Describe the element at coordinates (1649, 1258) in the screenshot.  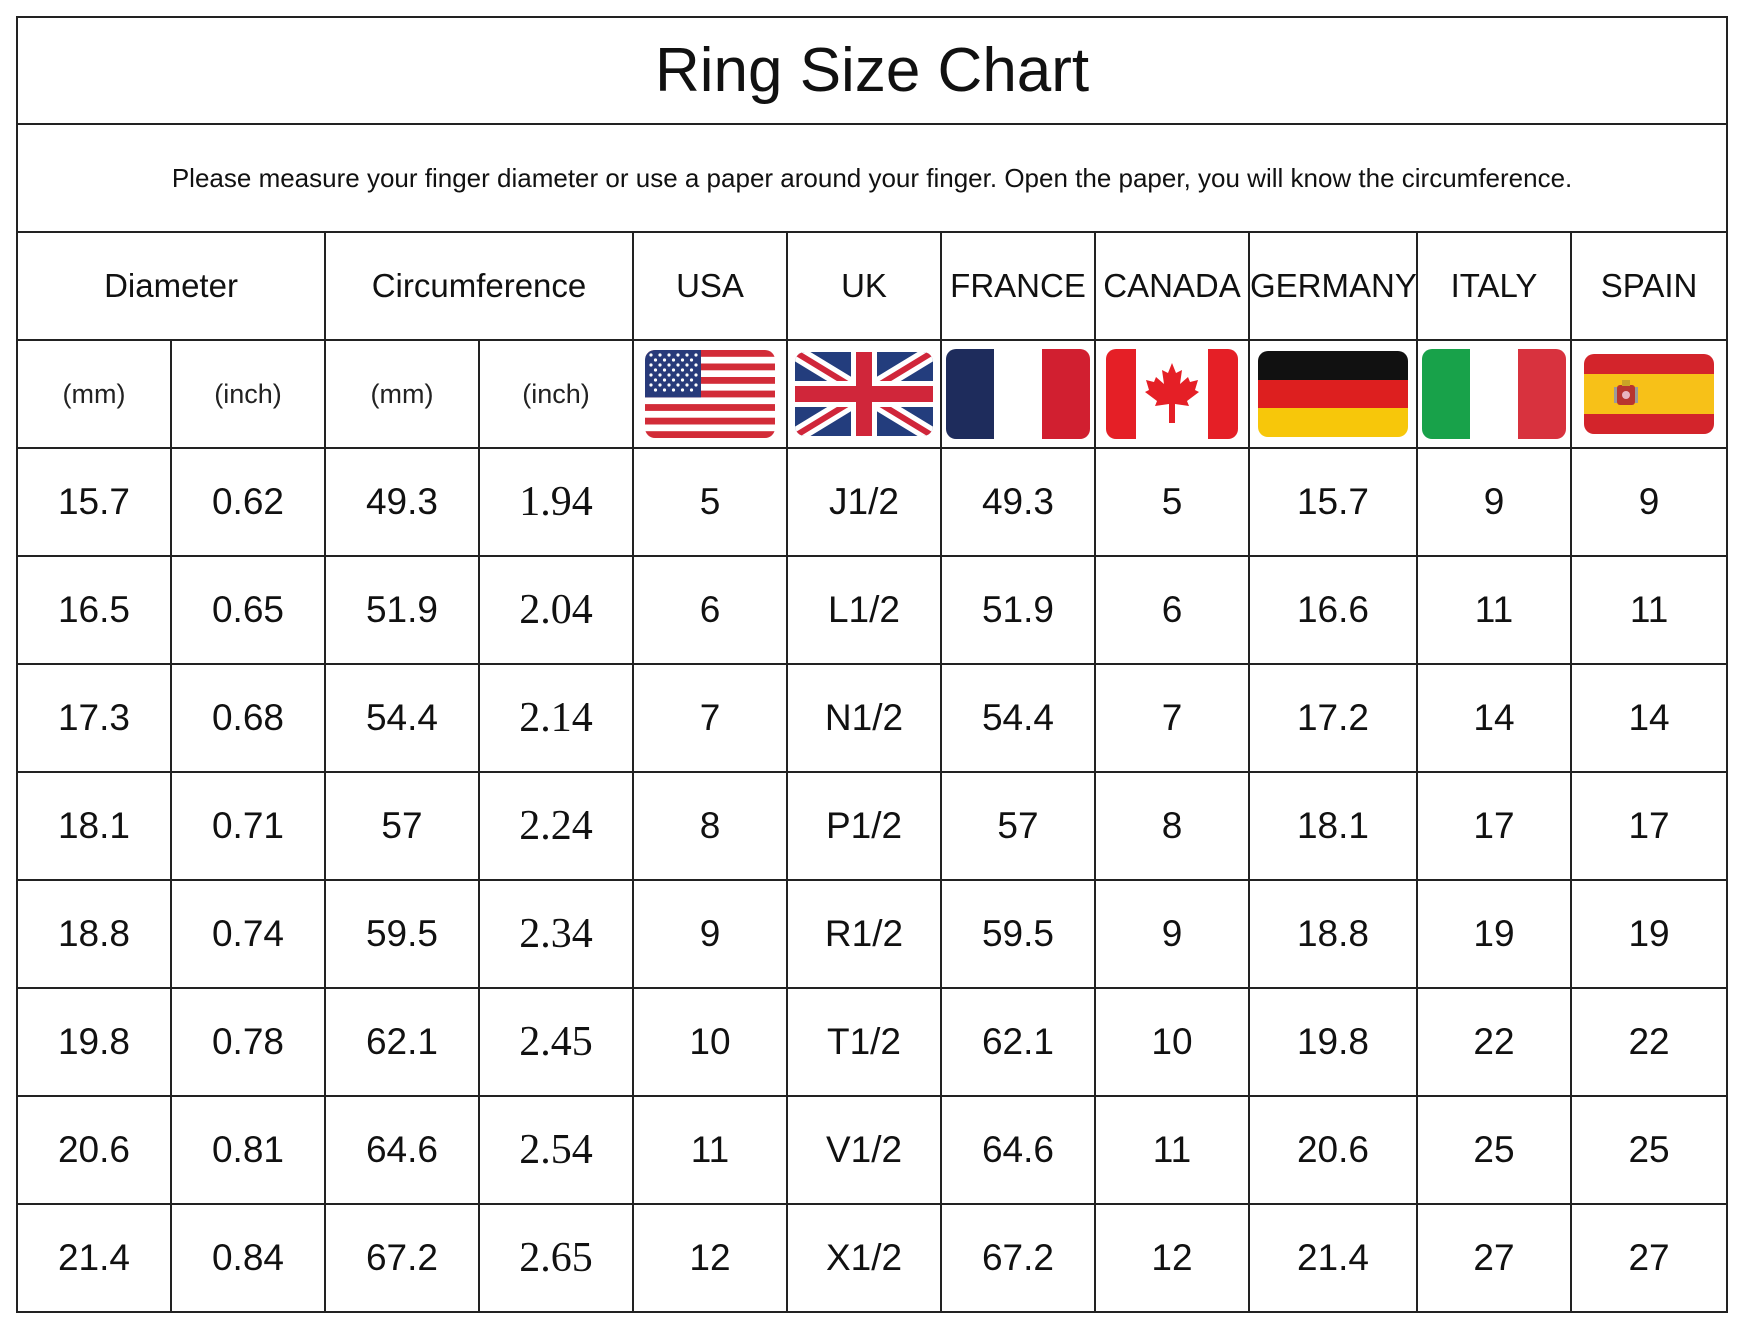
I see `cell-spain: 27` at that location.